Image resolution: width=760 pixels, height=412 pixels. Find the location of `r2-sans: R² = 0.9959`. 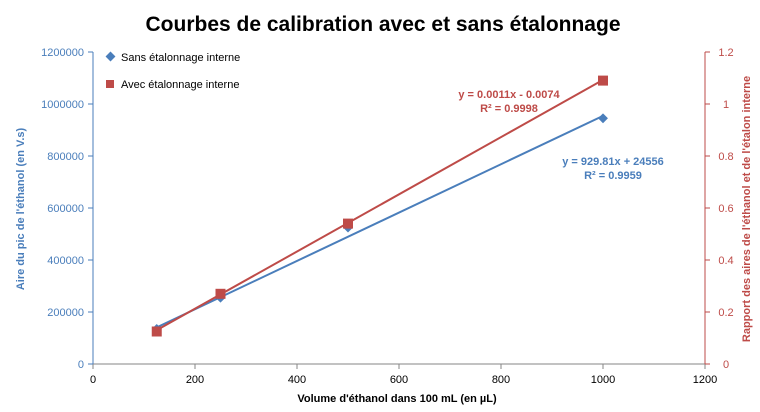

r2-sans: R² = 0.9959 is located at coordinates (613, 176).